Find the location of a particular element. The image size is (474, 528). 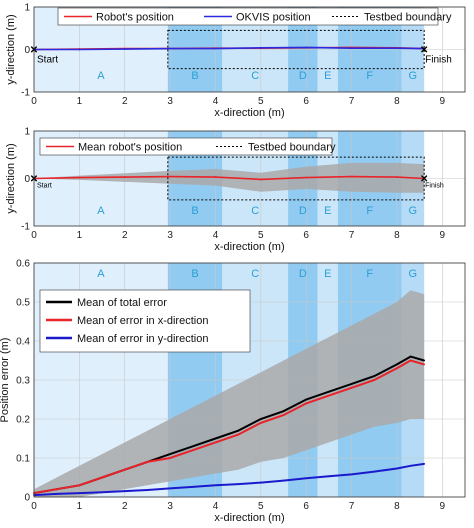

x-axis-label: x-direction (m) is located at coordinates (249, 518).